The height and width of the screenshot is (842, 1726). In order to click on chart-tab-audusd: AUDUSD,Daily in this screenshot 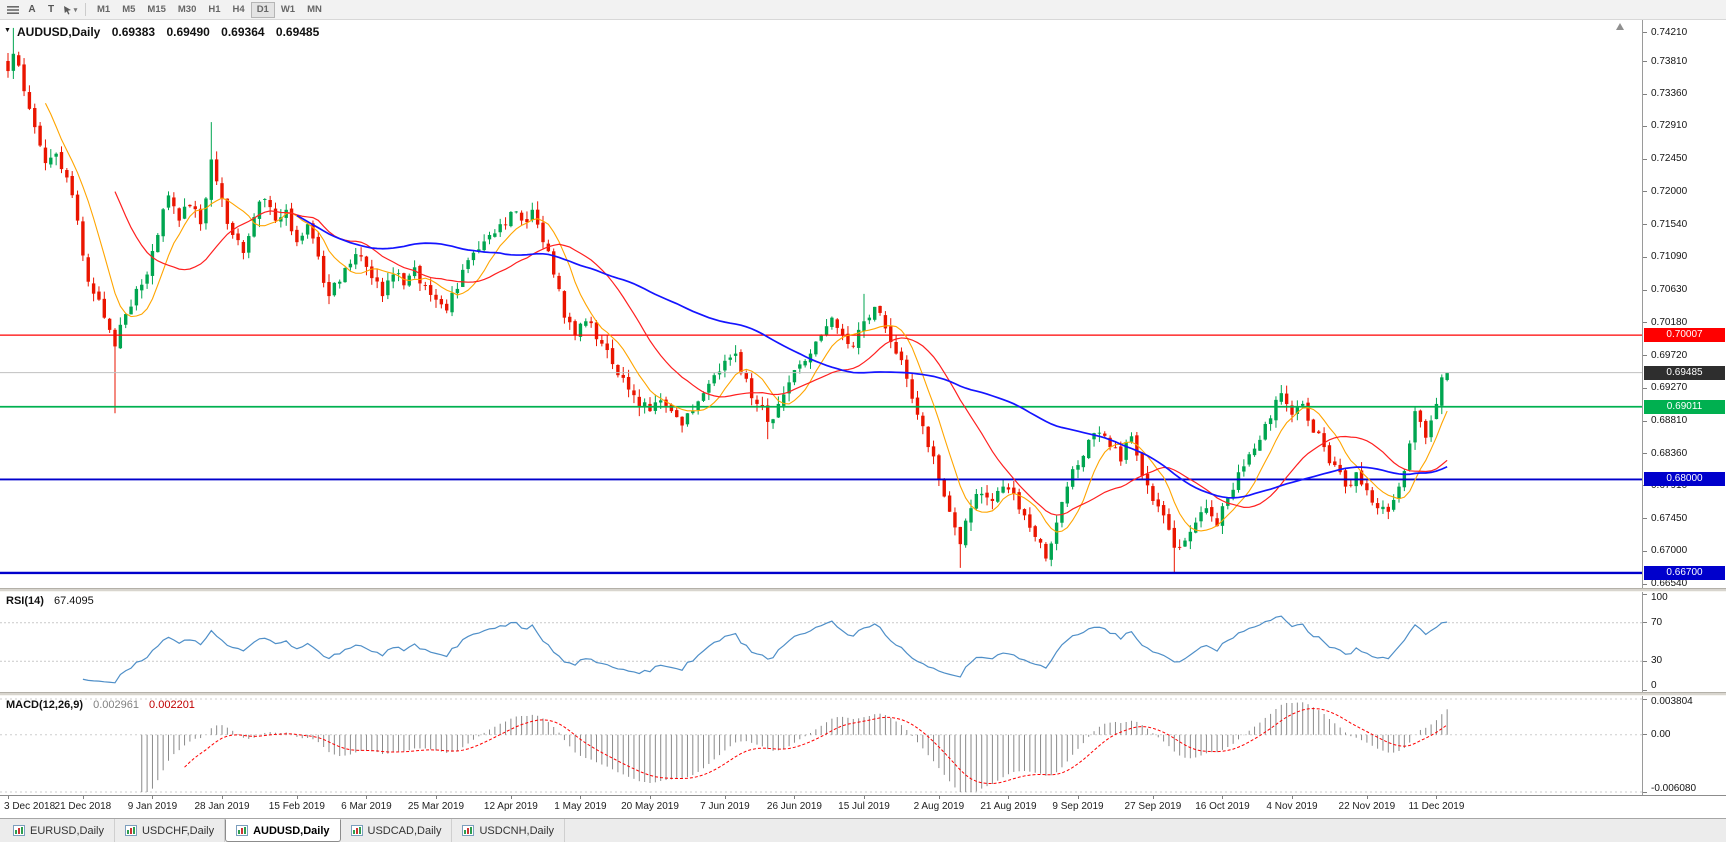, I will do `click(283, 830)`.